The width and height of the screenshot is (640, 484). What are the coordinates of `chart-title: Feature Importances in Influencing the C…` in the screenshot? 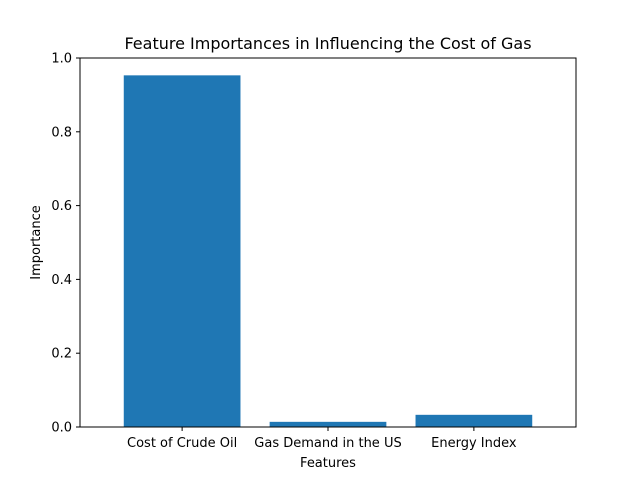 It's located at (327, 43).